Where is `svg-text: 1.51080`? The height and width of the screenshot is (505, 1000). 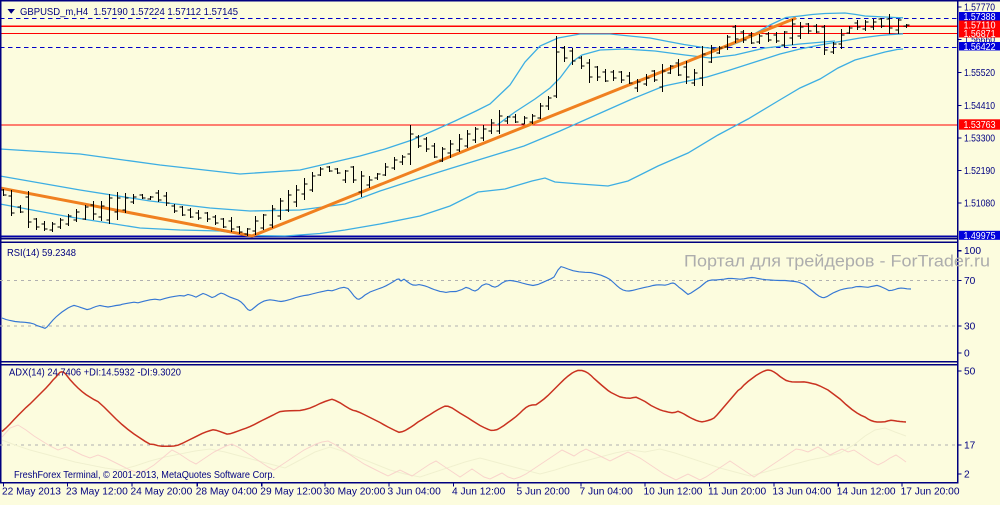 svg-text: 1.51080 is located at coordinates (979, 204).